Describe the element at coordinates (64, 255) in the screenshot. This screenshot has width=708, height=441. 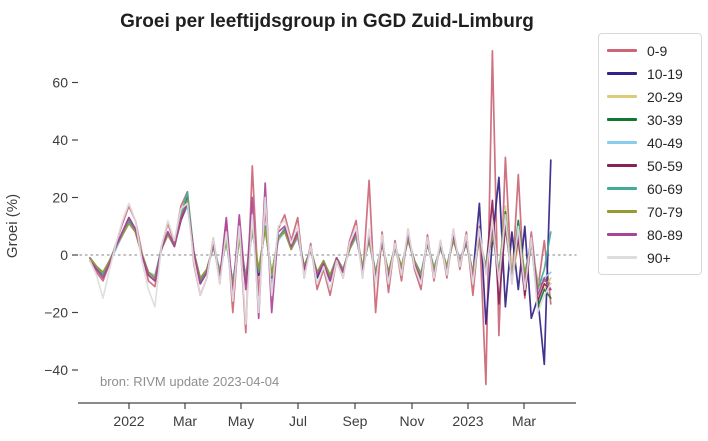
I see `y-axis-tick-label: 0` at that location.